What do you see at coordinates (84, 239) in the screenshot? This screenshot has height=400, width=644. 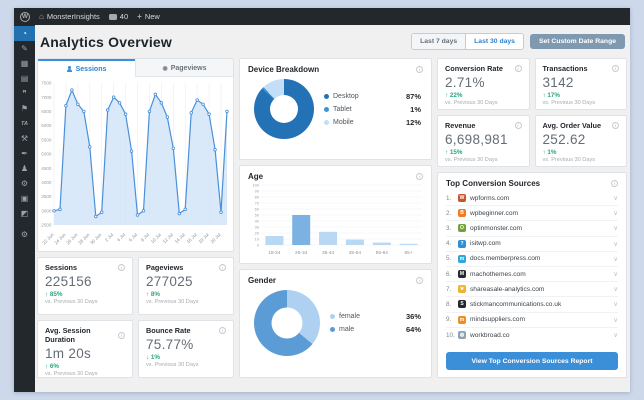 I see `svg-text: 28 Jun` at bounding box center [84, 239].